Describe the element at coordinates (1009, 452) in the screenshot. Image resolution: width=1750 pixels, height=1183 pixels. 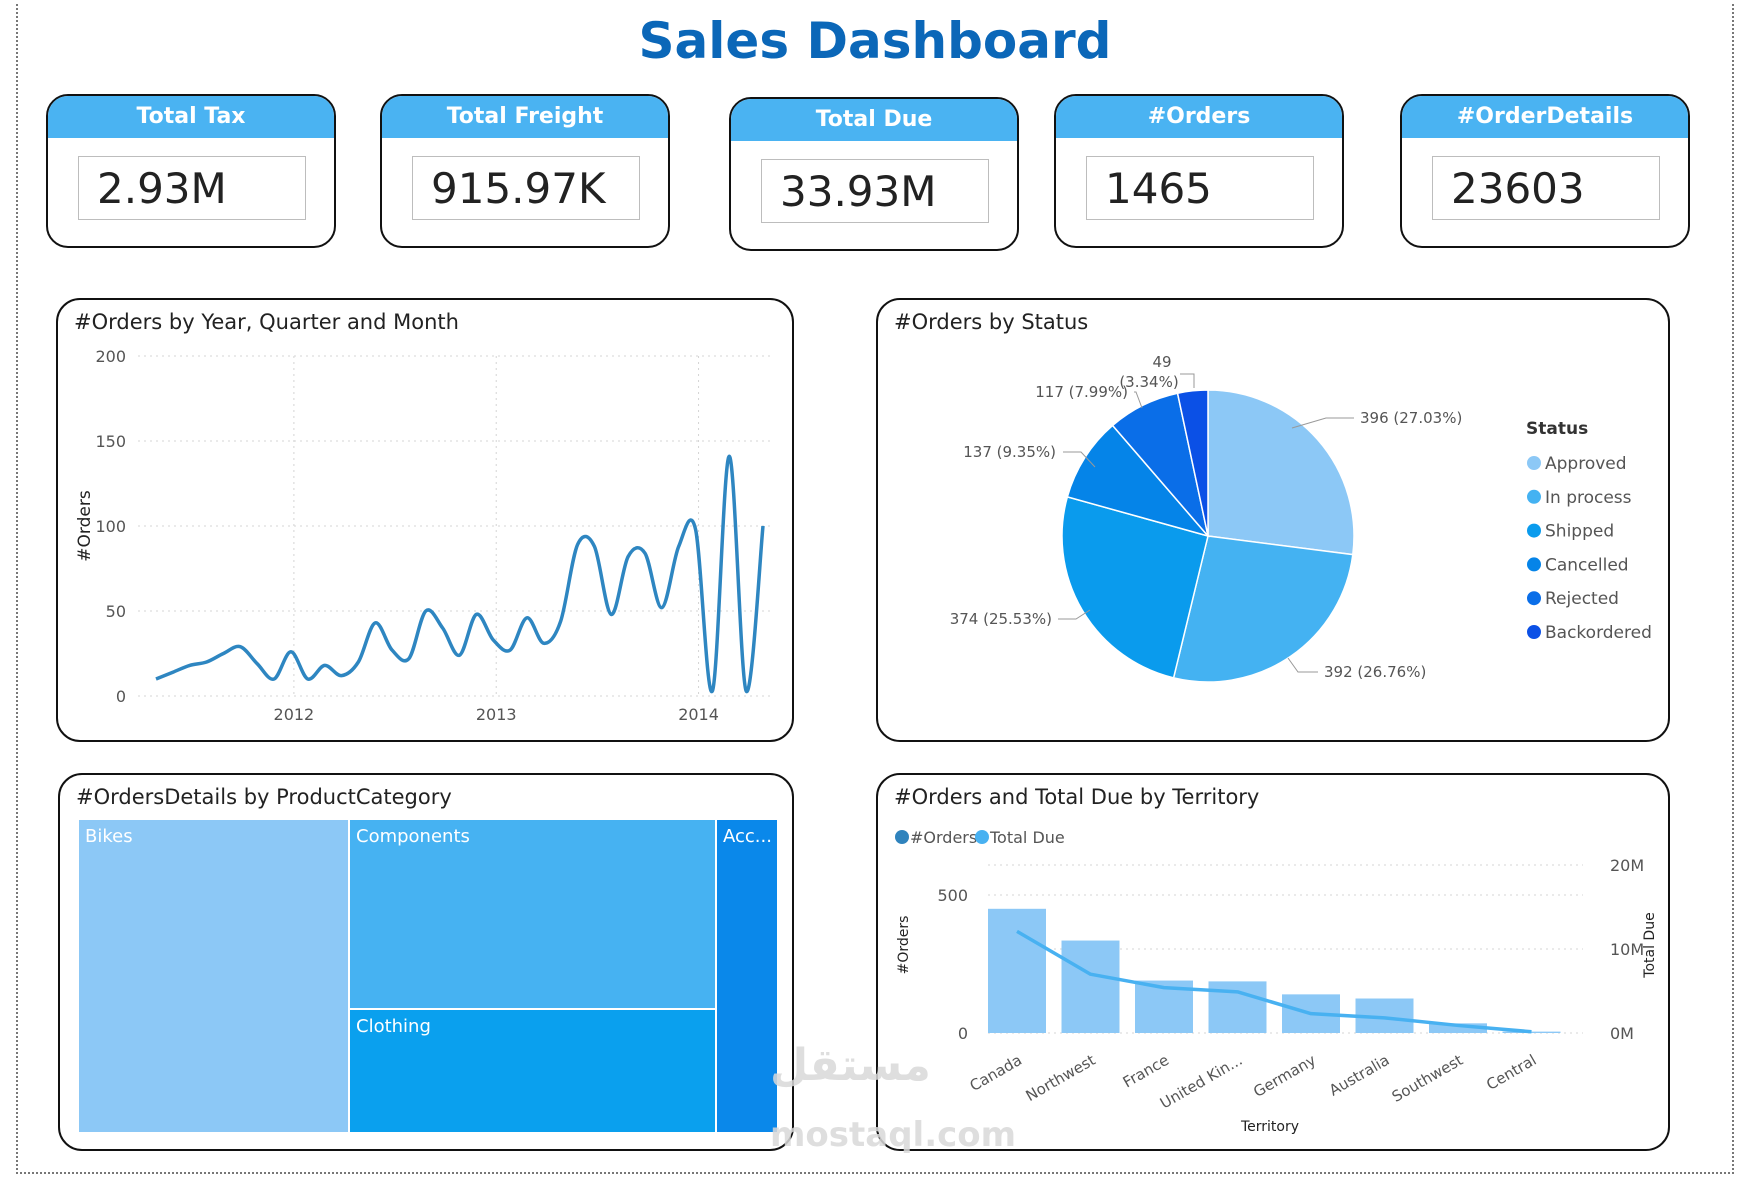
I see `data-label: 137 (9.35%)` at that location.